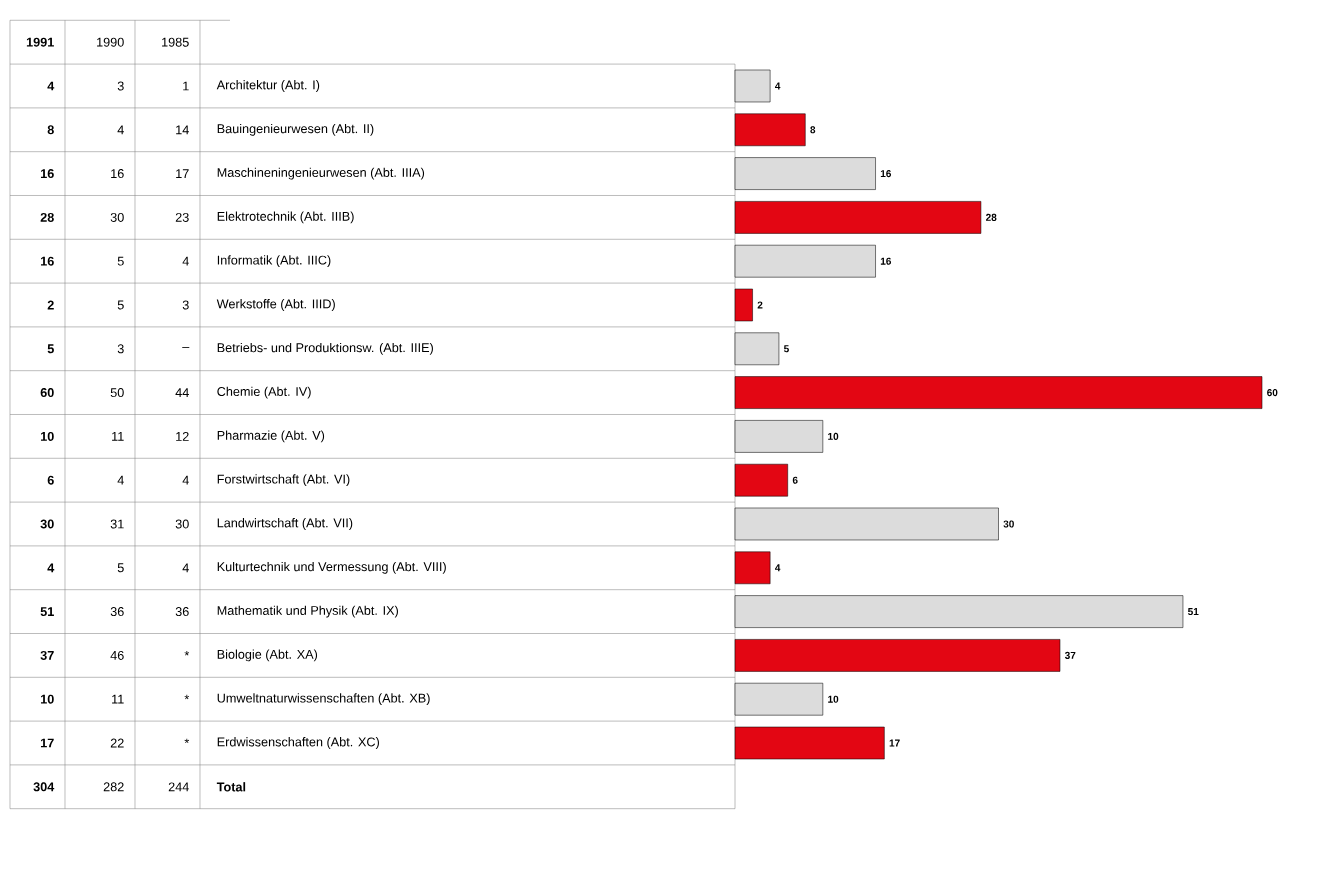 This screenshot has height=882, width=1323. Describe the element at coordinates (267, 655) in the screenshot. I see `y-tick-label: Biologie (Abt. XA)` at that location.